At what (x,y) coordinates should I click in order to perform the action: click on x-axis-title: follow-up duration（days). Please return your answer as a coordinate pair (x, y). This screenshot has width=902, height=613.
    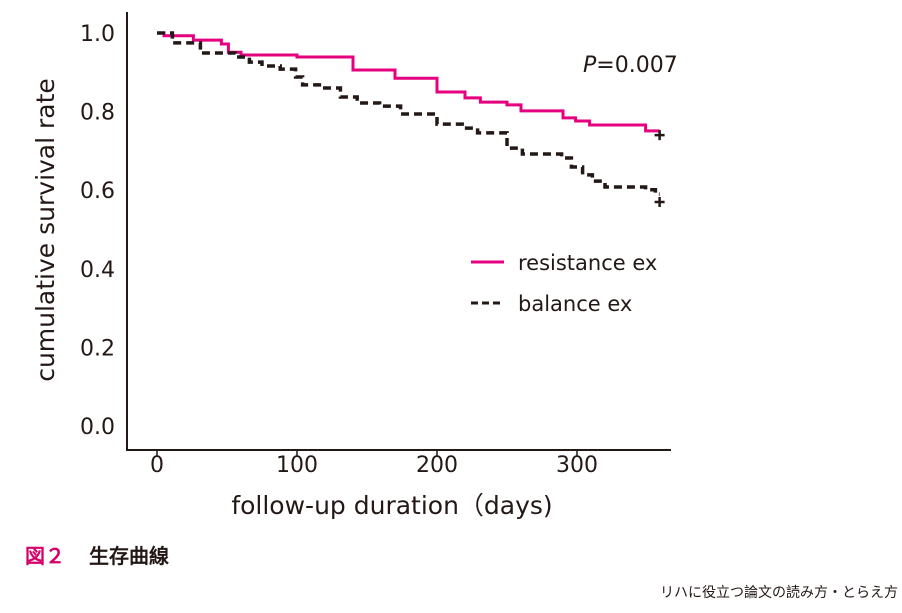
    Looking at the image, I should click on (391, 505).